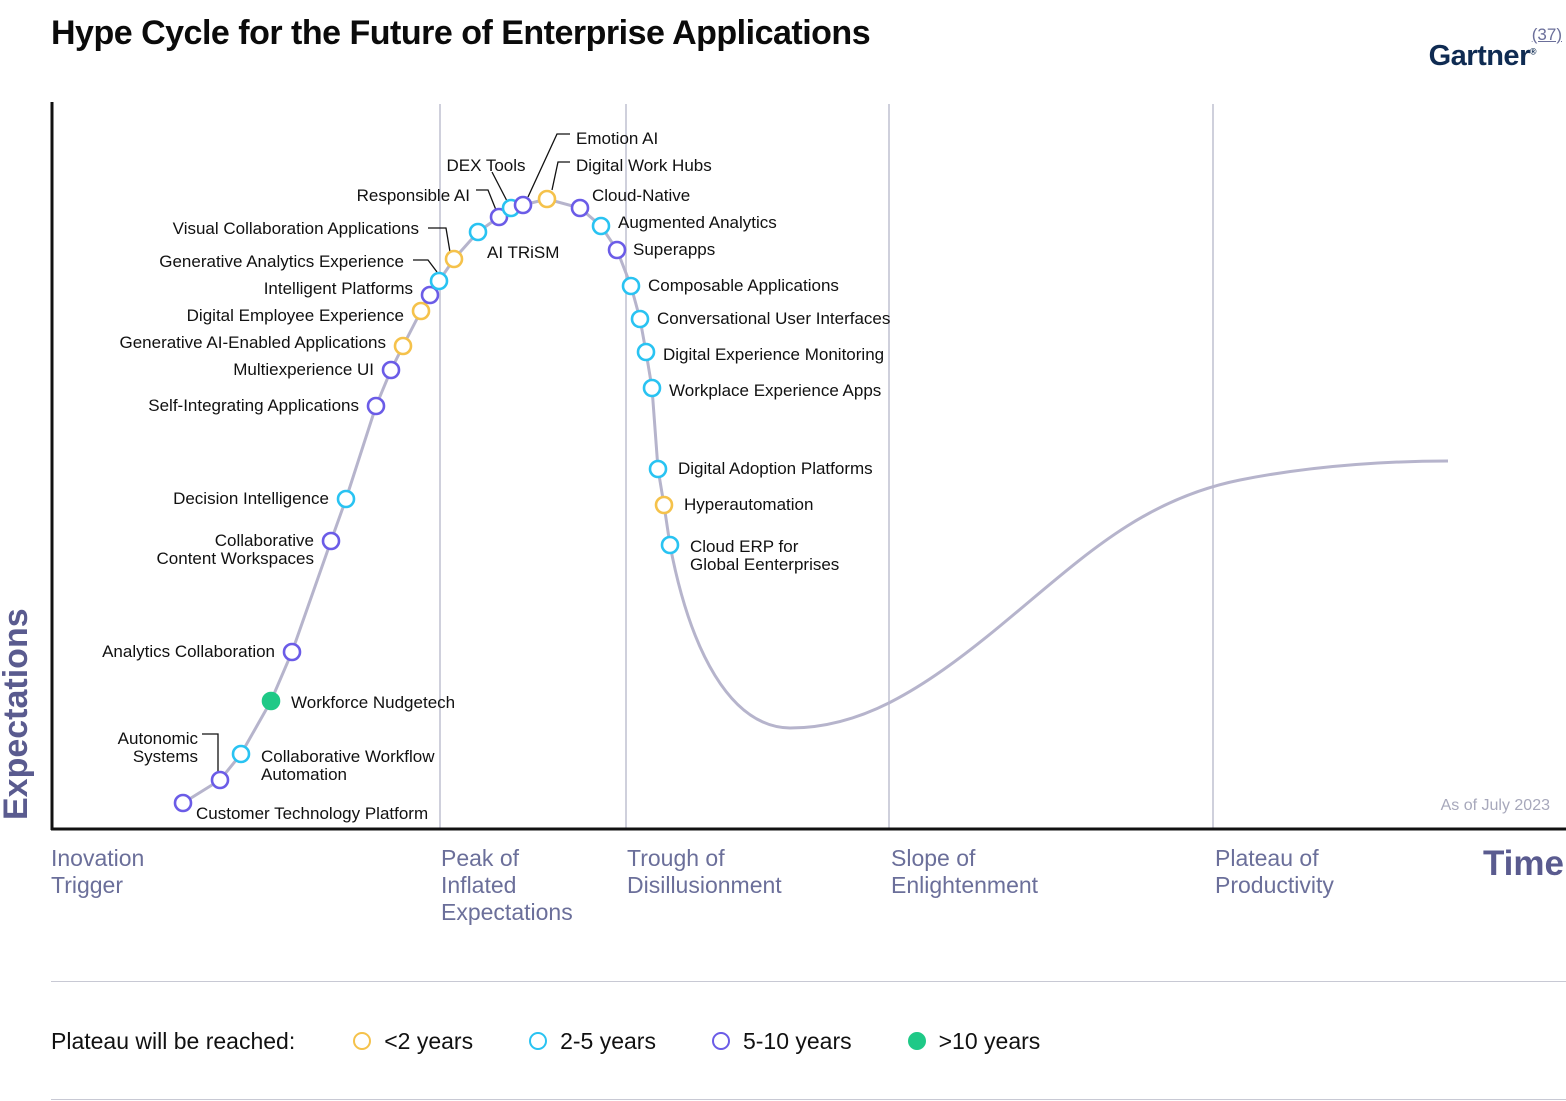  What do you see at coordinates (592, 1041) in the screenshot?
I see `legend-item-2to5: 2-5 years` at bounding box center [592, 1041].